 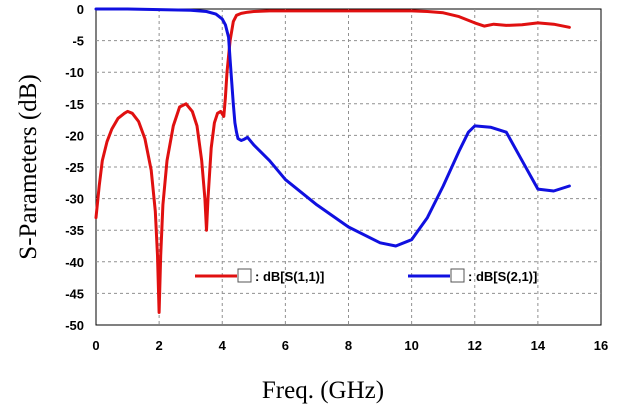 I want to click on y-tick-label: -50, so click(x=74, y=325).